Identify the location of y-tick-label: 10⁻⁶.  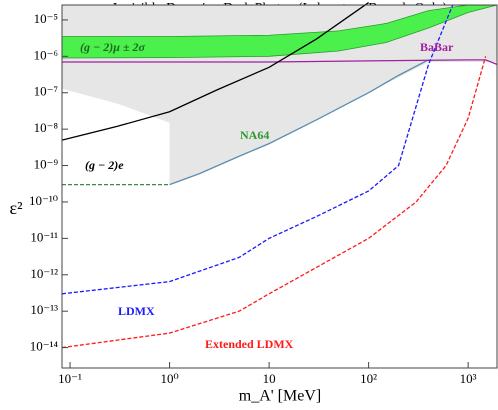
(46, 54).